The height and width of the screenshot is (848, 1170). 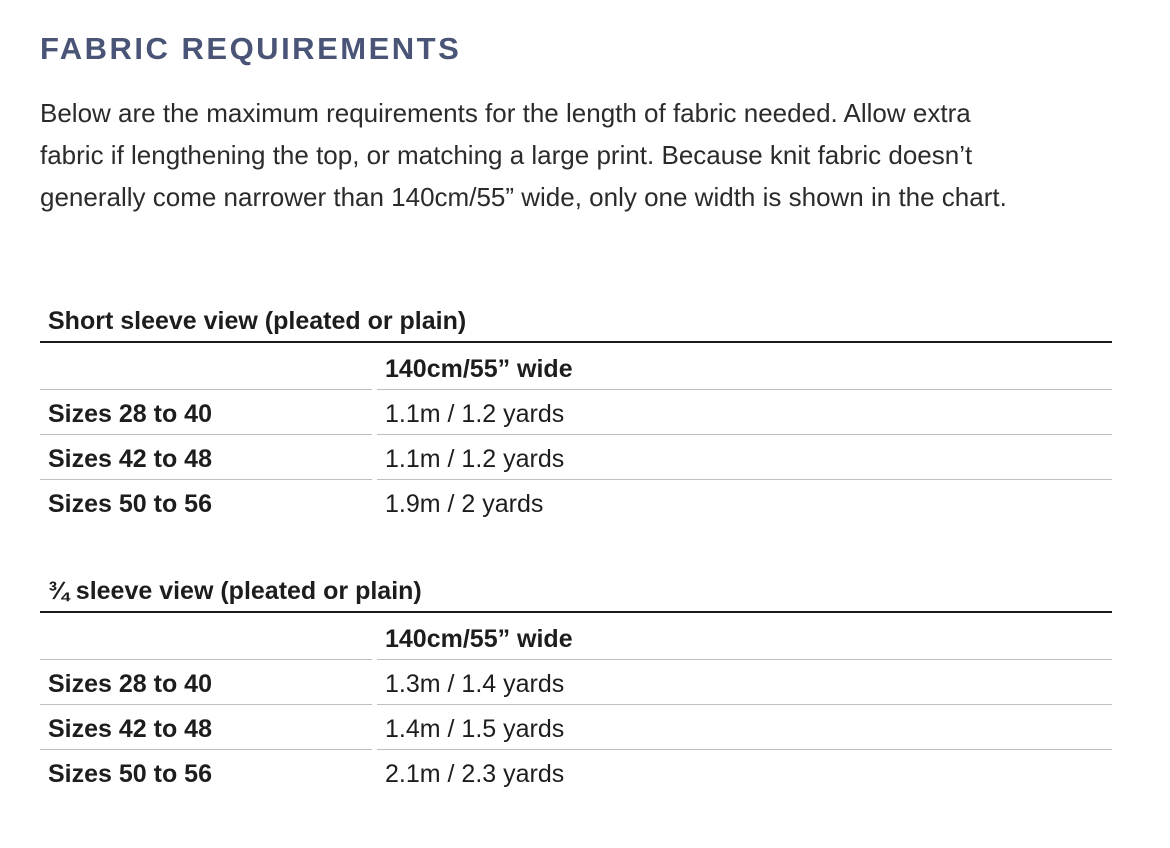 I want to click on table-title: ¾ sleeve view (pleated or plain), so click(x=235, y=591).